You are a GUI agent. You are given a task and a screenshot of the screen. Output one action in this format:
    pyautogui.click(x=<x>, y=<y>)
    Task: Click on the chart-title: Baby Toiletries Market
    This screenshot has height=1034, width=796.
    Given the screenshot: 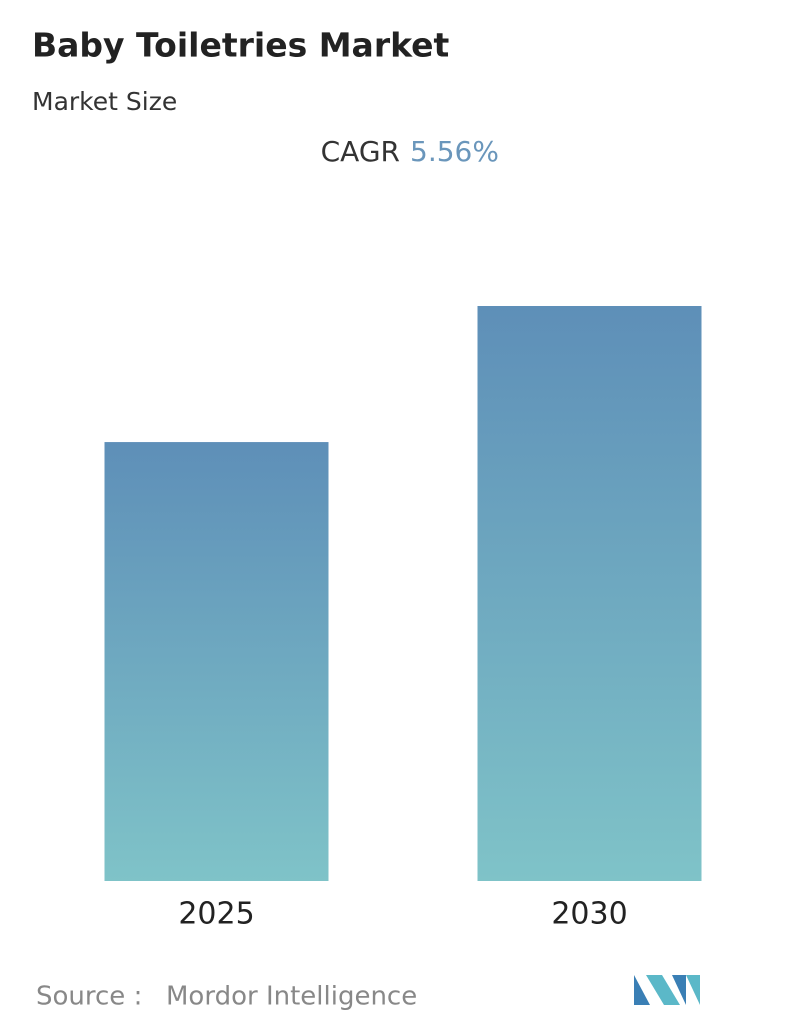 What is the action you would take?
    pyautogui.click(x=241, y=45)
    